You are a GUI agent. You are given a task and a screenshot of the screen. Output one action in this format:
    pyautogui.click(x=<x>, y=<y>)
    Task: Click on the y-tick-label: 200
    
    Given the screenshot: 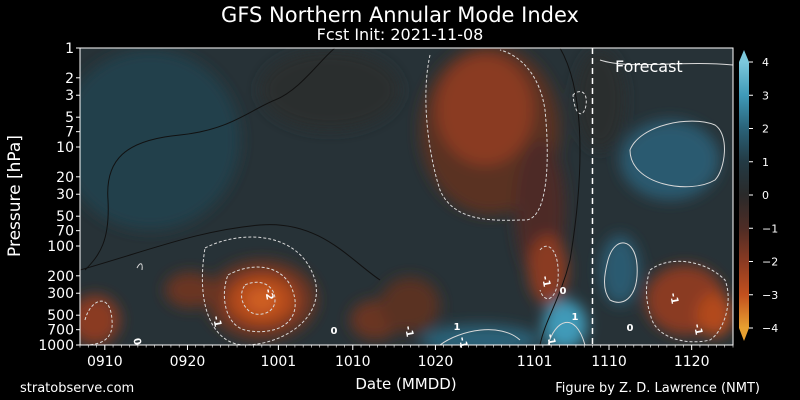 What is the action you would take?
    pyautogui.click(x=60, y=277)
    